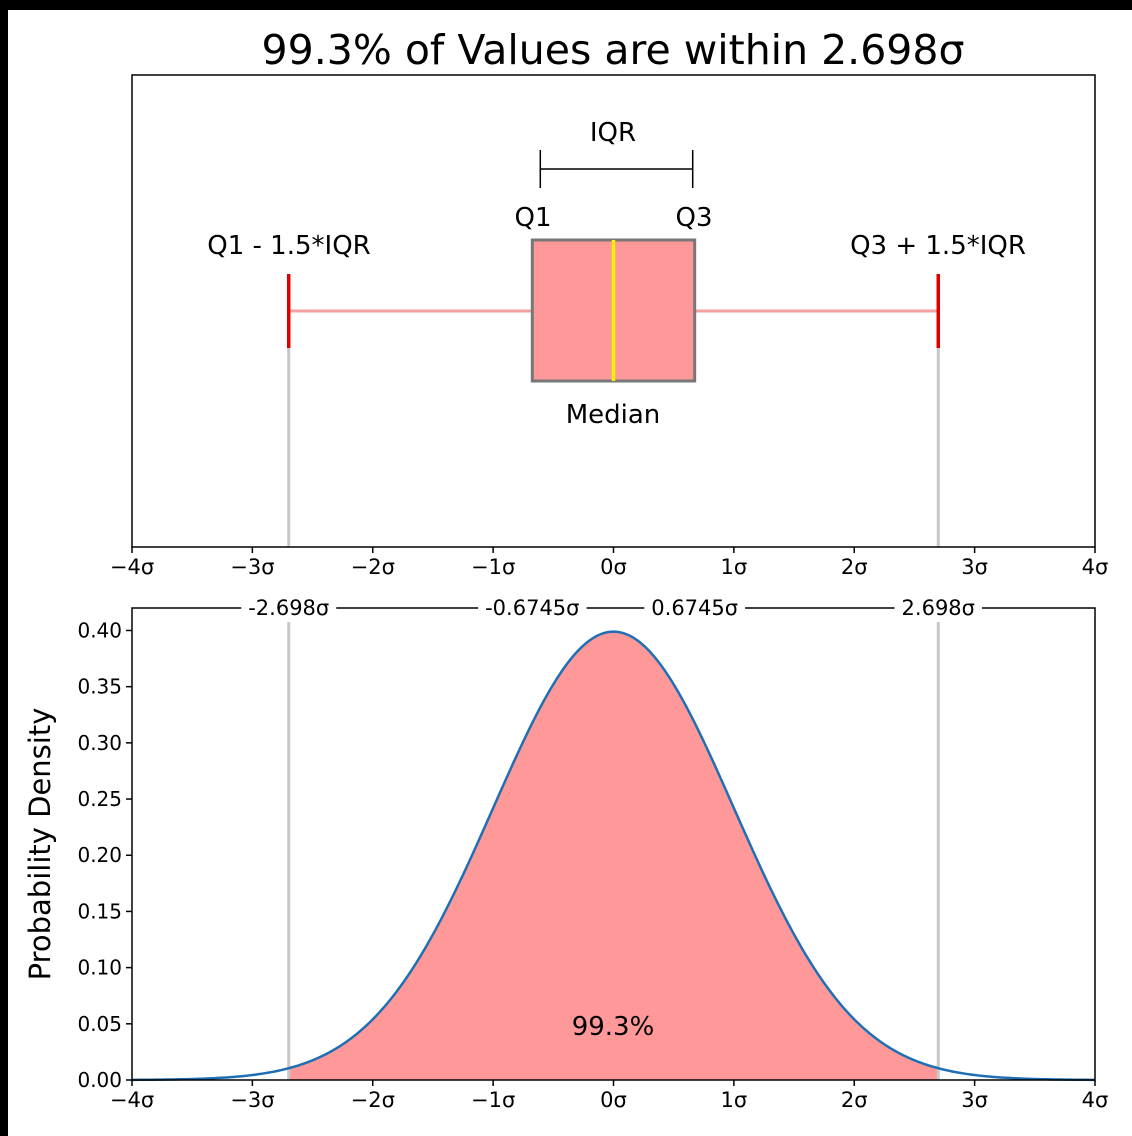  What do you see at coordinates (99, 1024) in the screenshot?
I see `y-tick-label: 0.05` at bounding box center [99, 1024].